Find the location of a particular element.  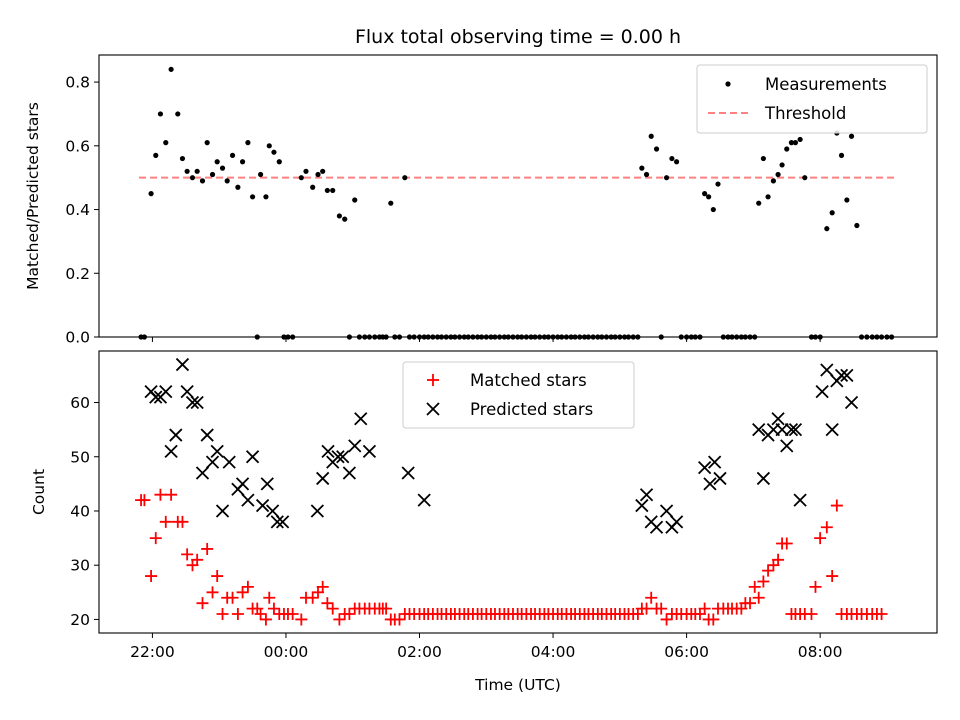

top-legend: Measurements Threshold is located at coordinates (812, 99).